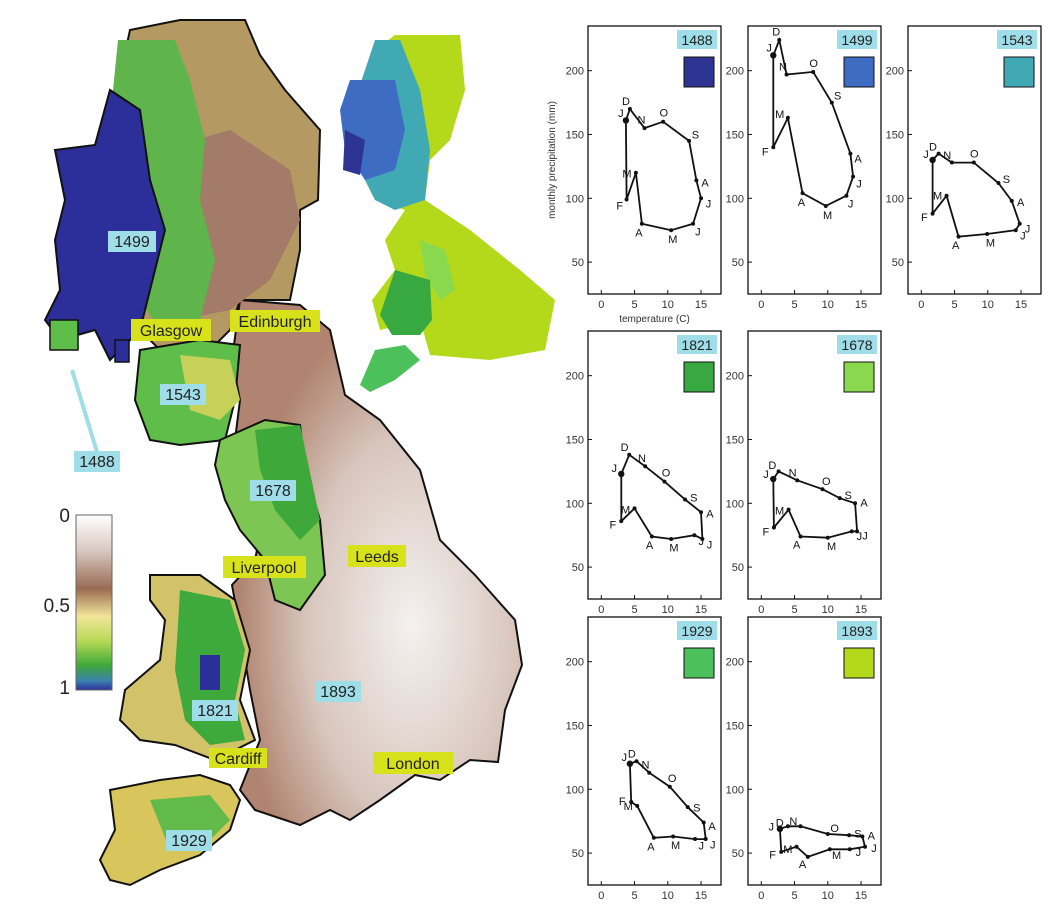 The height and width of the screenshot is (916, 1056). Describe the element at coordinates (215, 711) in the screenshot. I see `svg-text: 1821` at that location.